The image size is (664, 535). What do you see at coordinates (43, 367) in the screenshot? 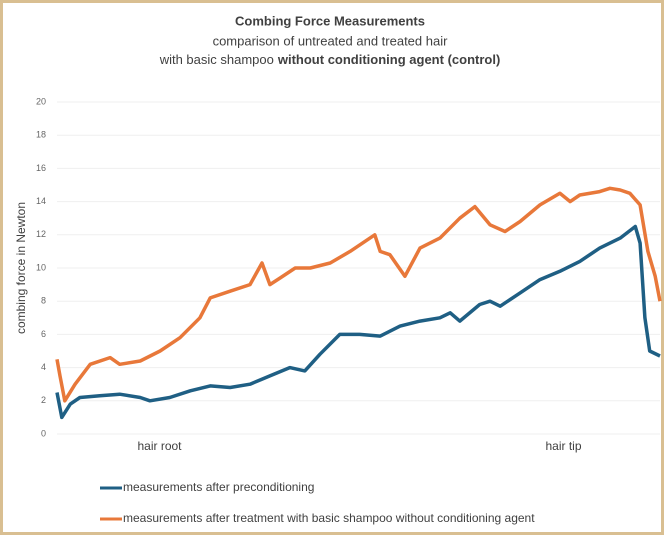
I see `y-tick-label: 4` at bounding box center [43, 367].